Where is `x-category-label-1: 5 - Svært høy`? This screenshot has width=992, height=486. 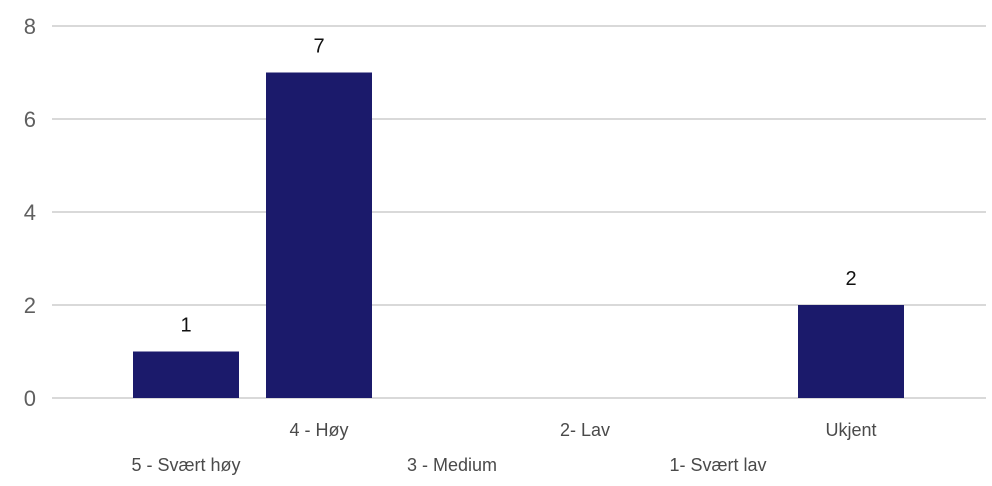 x-category-label-1: 5 - Svært høy is located at coordinates (185, 465).